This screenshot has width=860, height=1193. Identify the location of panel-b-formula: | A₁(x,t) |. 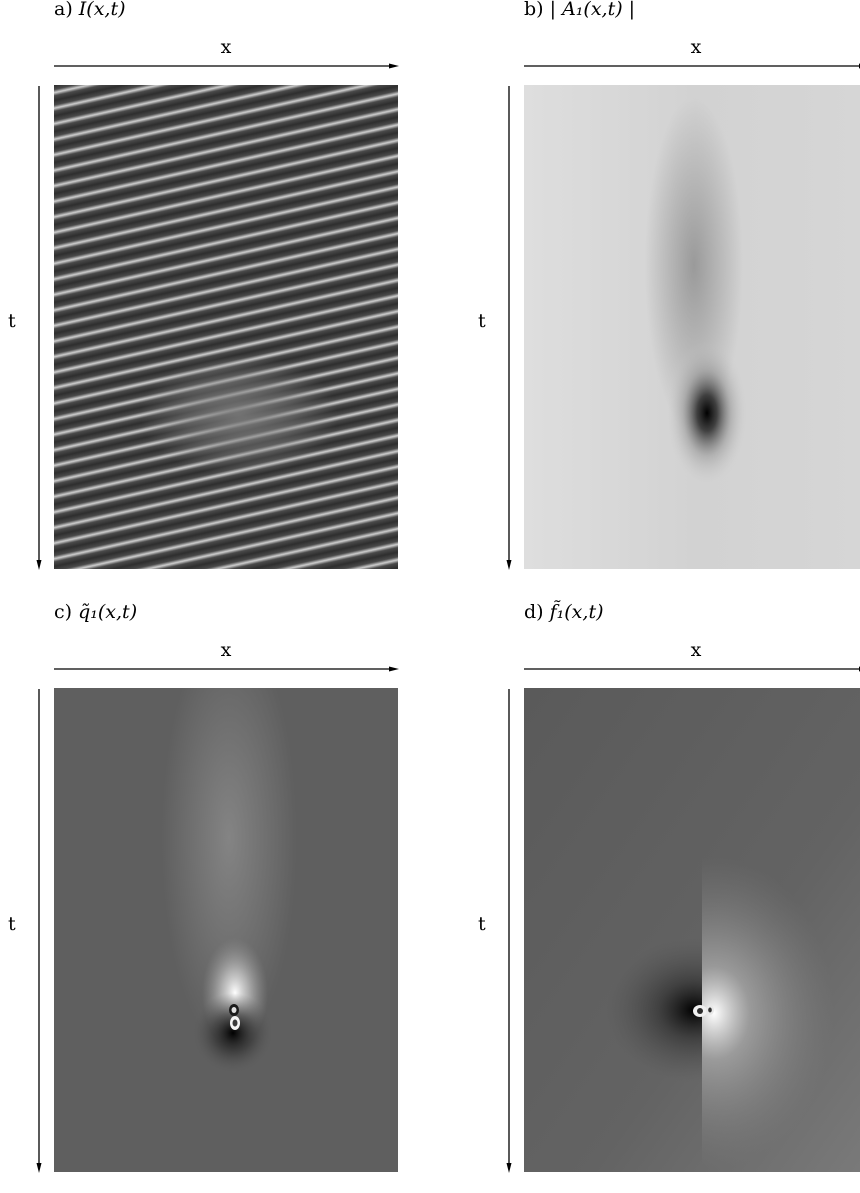
(592, 10).